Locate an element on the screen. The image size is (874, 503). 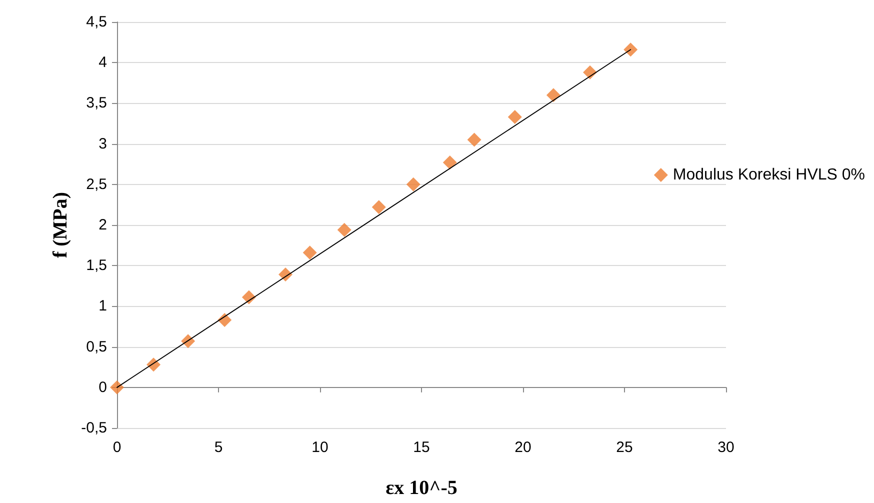
y-tick-label: 0,5 is located at coordinates (96, 347).